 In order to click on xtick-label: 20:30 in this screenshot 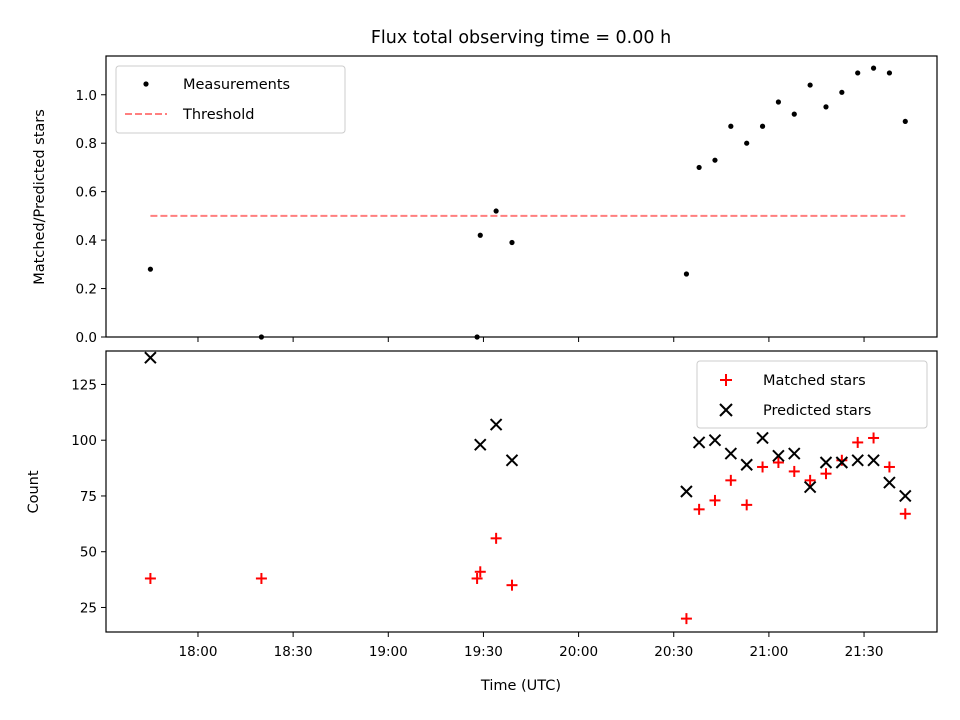, I will do `click(673, 652)`.